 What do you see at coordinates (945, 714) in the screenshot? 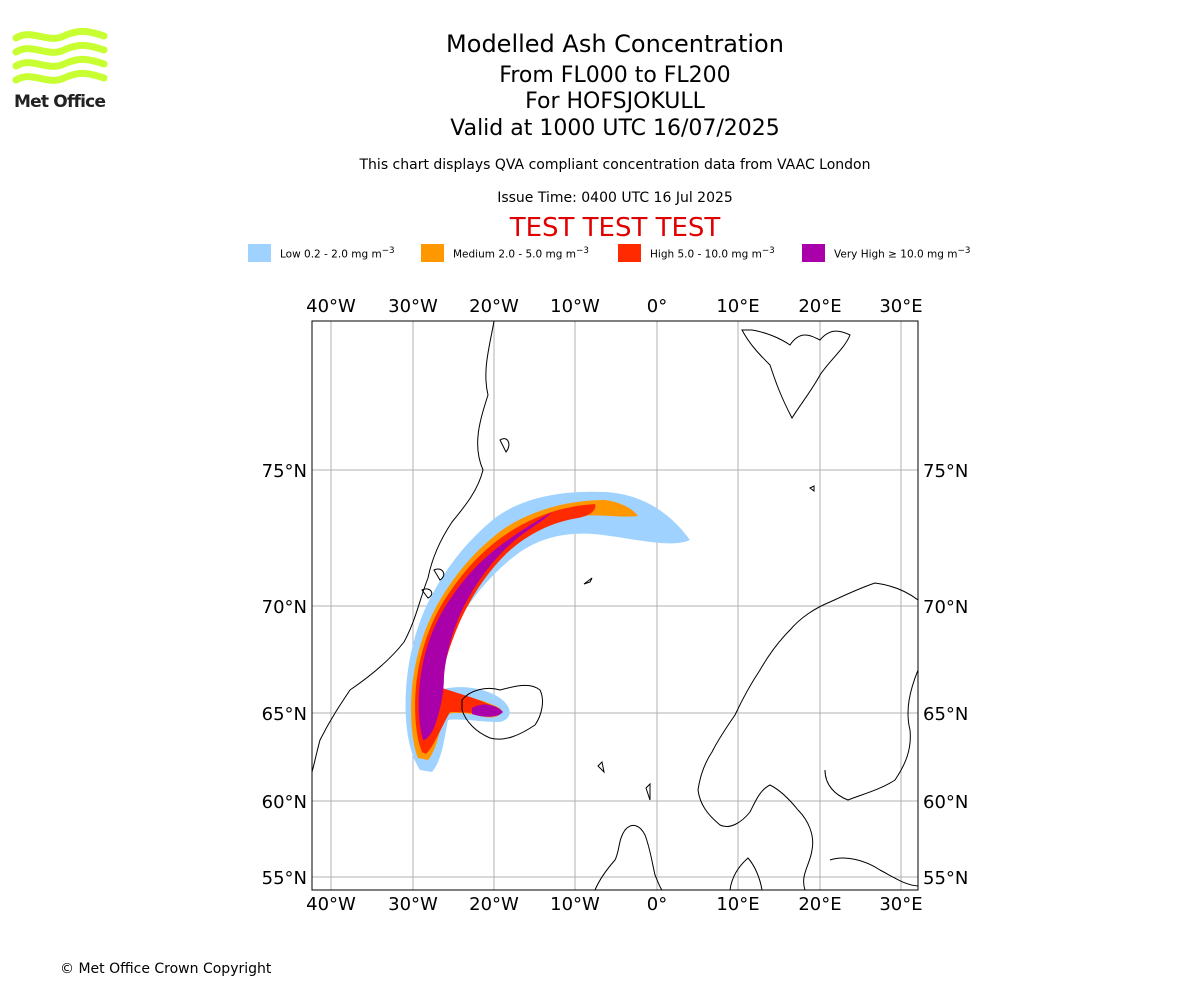
I see `lat-label-right: 65°N` at bounding box center [945, 714].